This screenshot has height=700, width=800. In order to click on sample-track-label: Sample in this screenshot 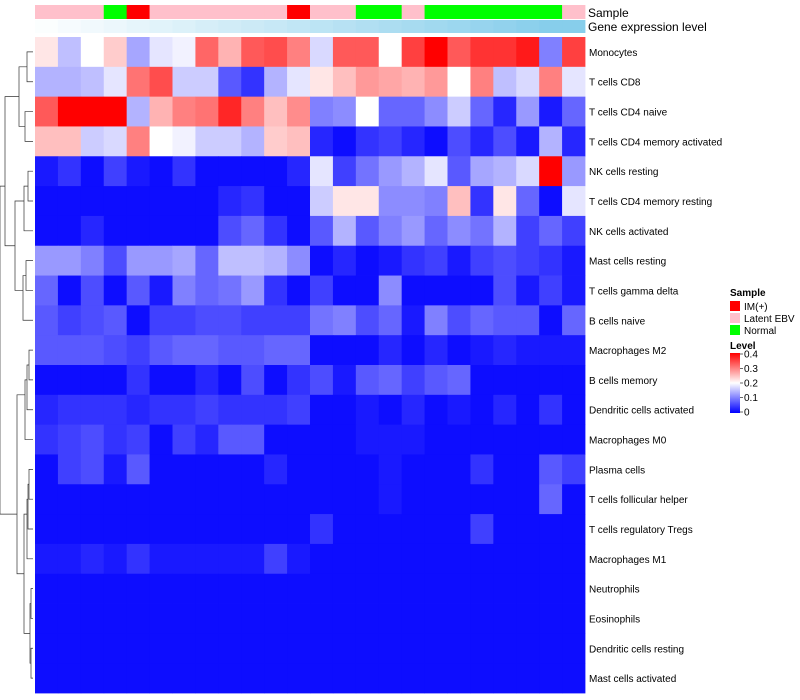, I will do `click(608, 13)`.